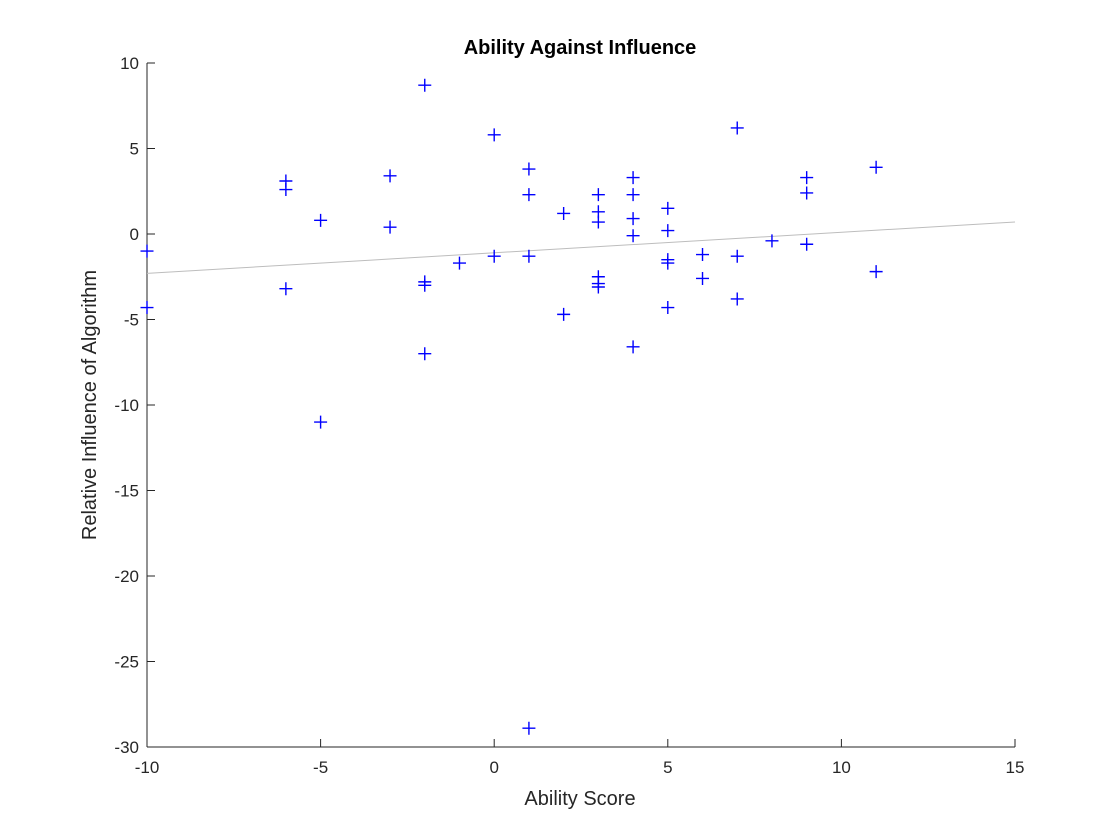 The width and height of the screenshot is (1120, 840). I want to click on y-tick-label: -5, so click(131, 320).